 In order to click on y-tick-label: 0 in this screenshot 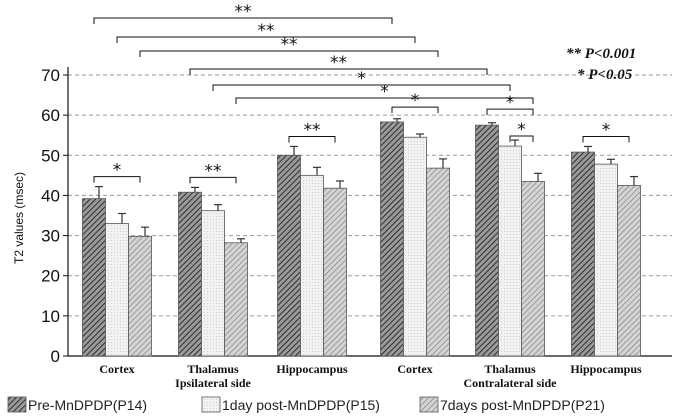, I will do `click(55, 356)`.